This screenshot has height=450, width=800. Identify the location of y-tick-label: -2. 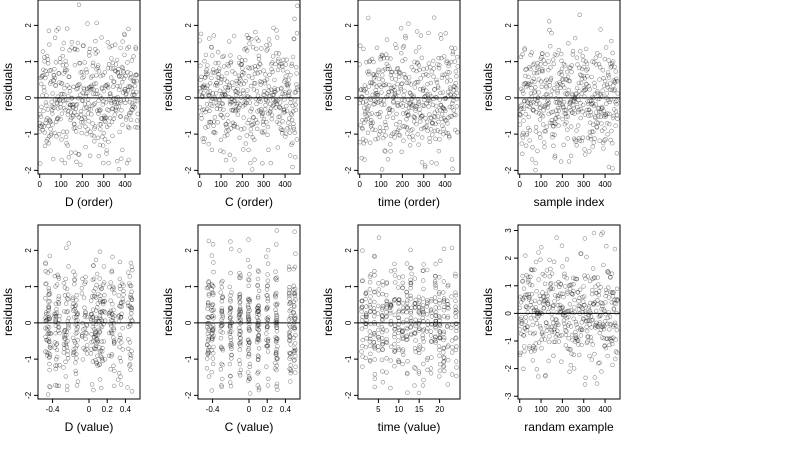
(348, 395).